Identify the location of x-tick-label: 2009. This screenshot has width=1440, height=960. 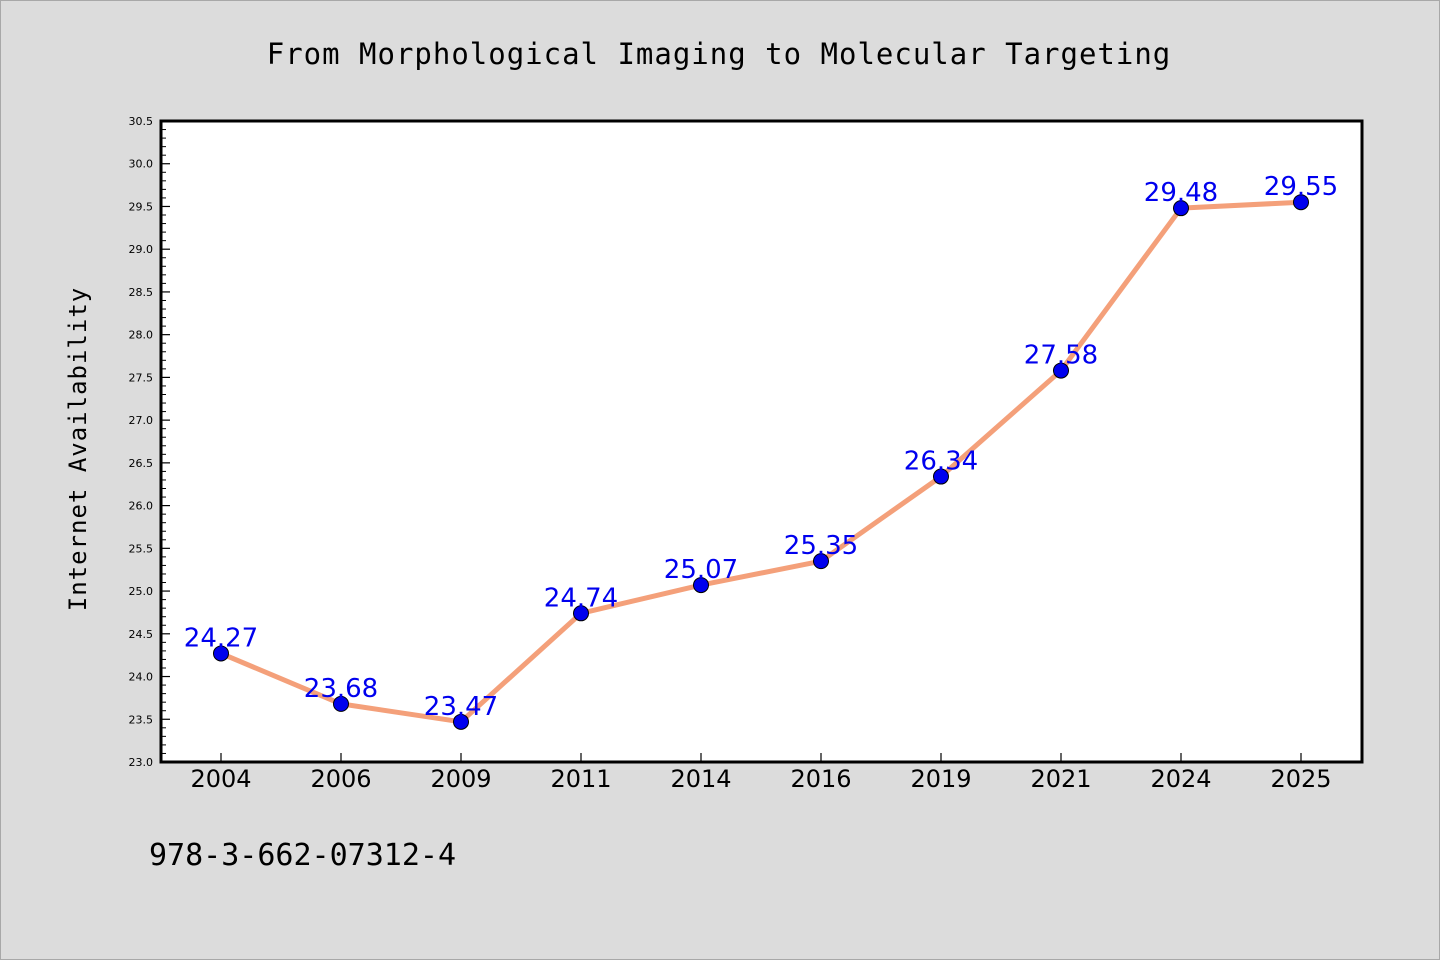
(460, 779).